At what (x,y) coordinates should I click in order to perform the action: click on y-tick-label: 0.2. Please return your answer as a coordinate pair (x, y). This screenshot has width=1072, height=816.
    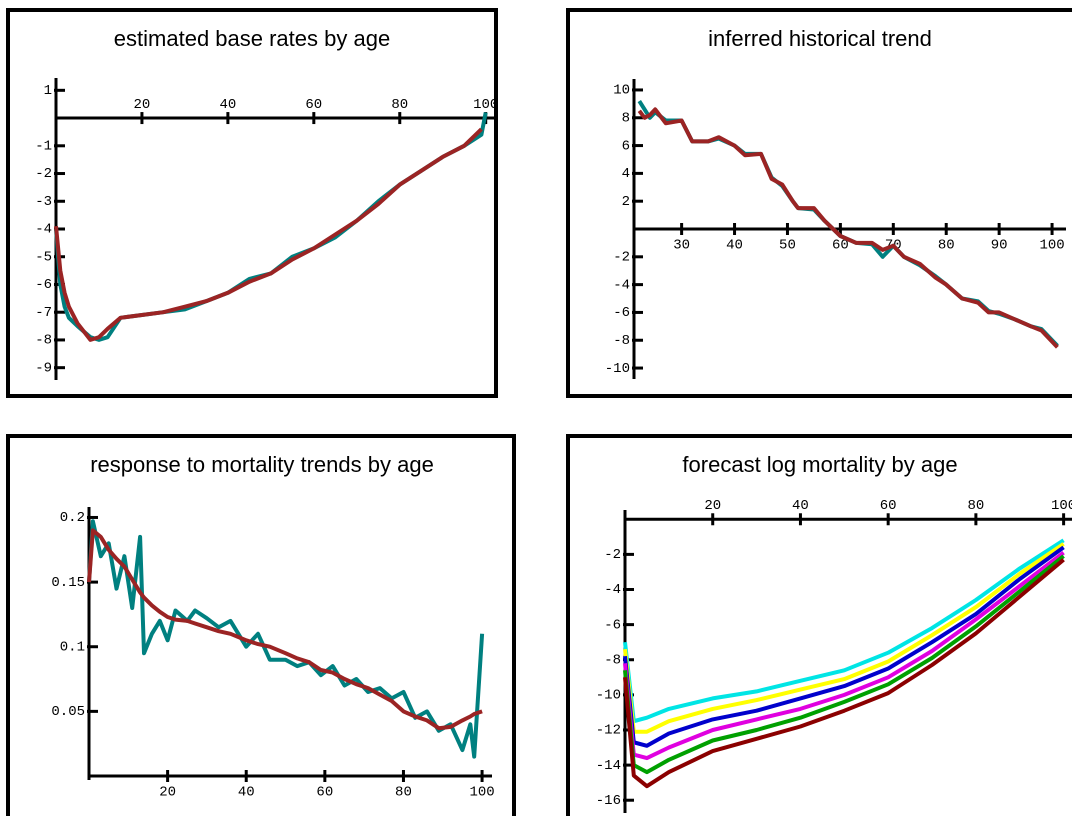
    Looking at the image, I should click on (72, 518).